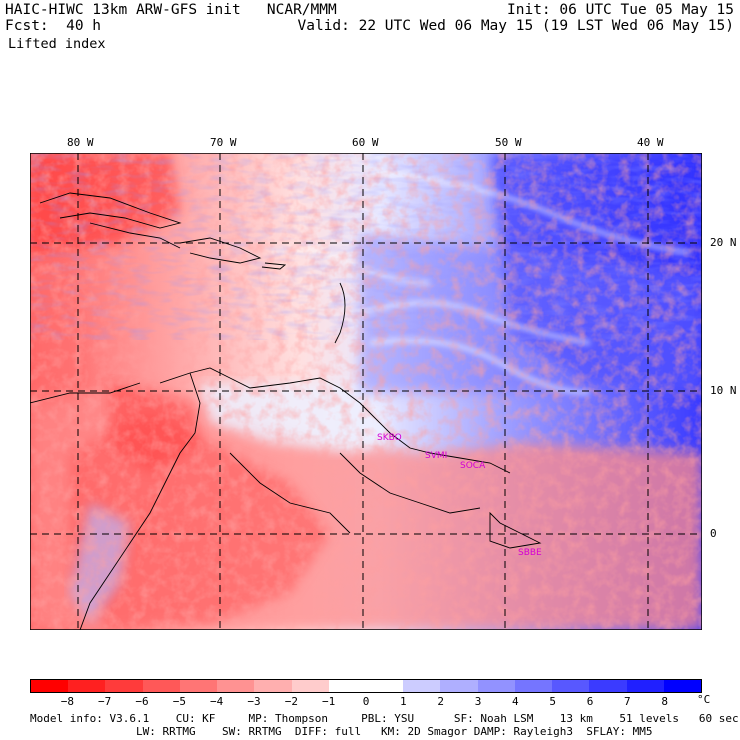  I want to click on lon-label-50w: 50 W, so click(508, 142).